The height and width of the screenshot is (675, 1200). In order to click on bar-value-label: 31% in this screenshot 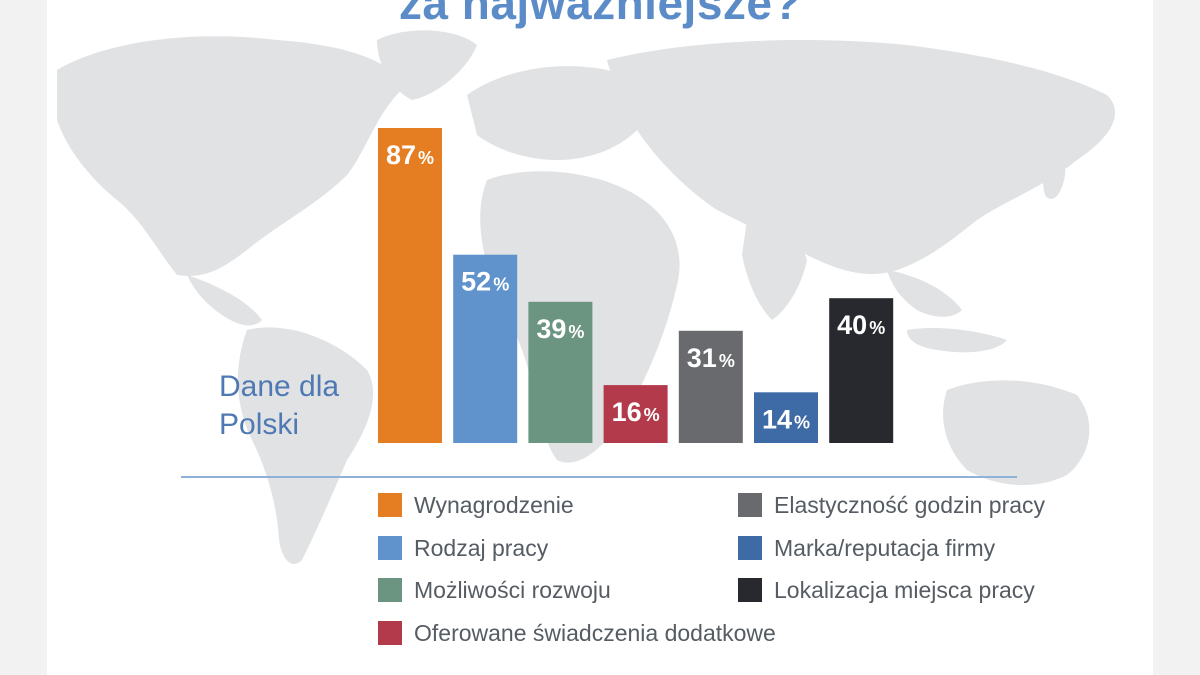, I will do `click(711, 358)`.